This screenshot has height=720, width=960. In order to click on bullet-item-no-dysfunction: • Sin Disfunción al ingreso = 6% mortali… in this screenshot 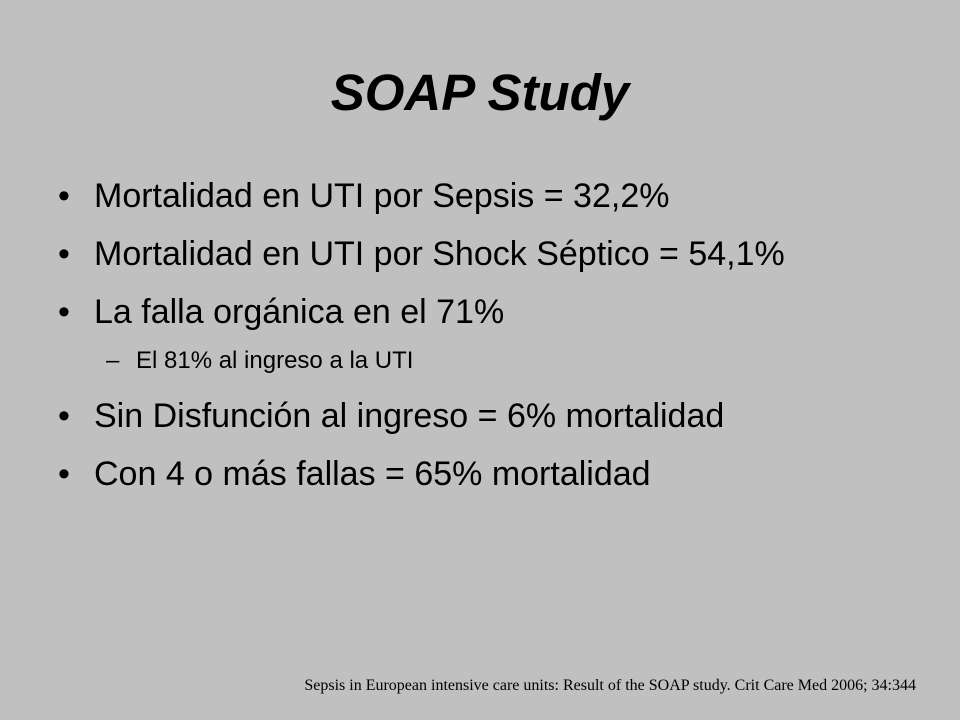, I will do `click(481, 416)`.